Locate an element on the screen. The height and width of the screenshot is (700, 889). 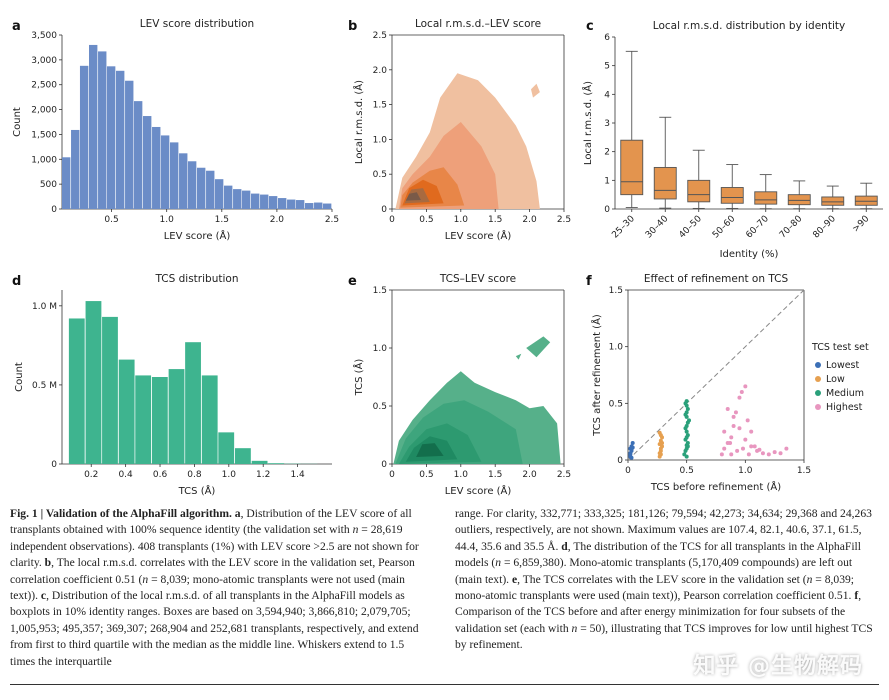
x-tick-label: 80–90 is located at coordinates (824, 227).